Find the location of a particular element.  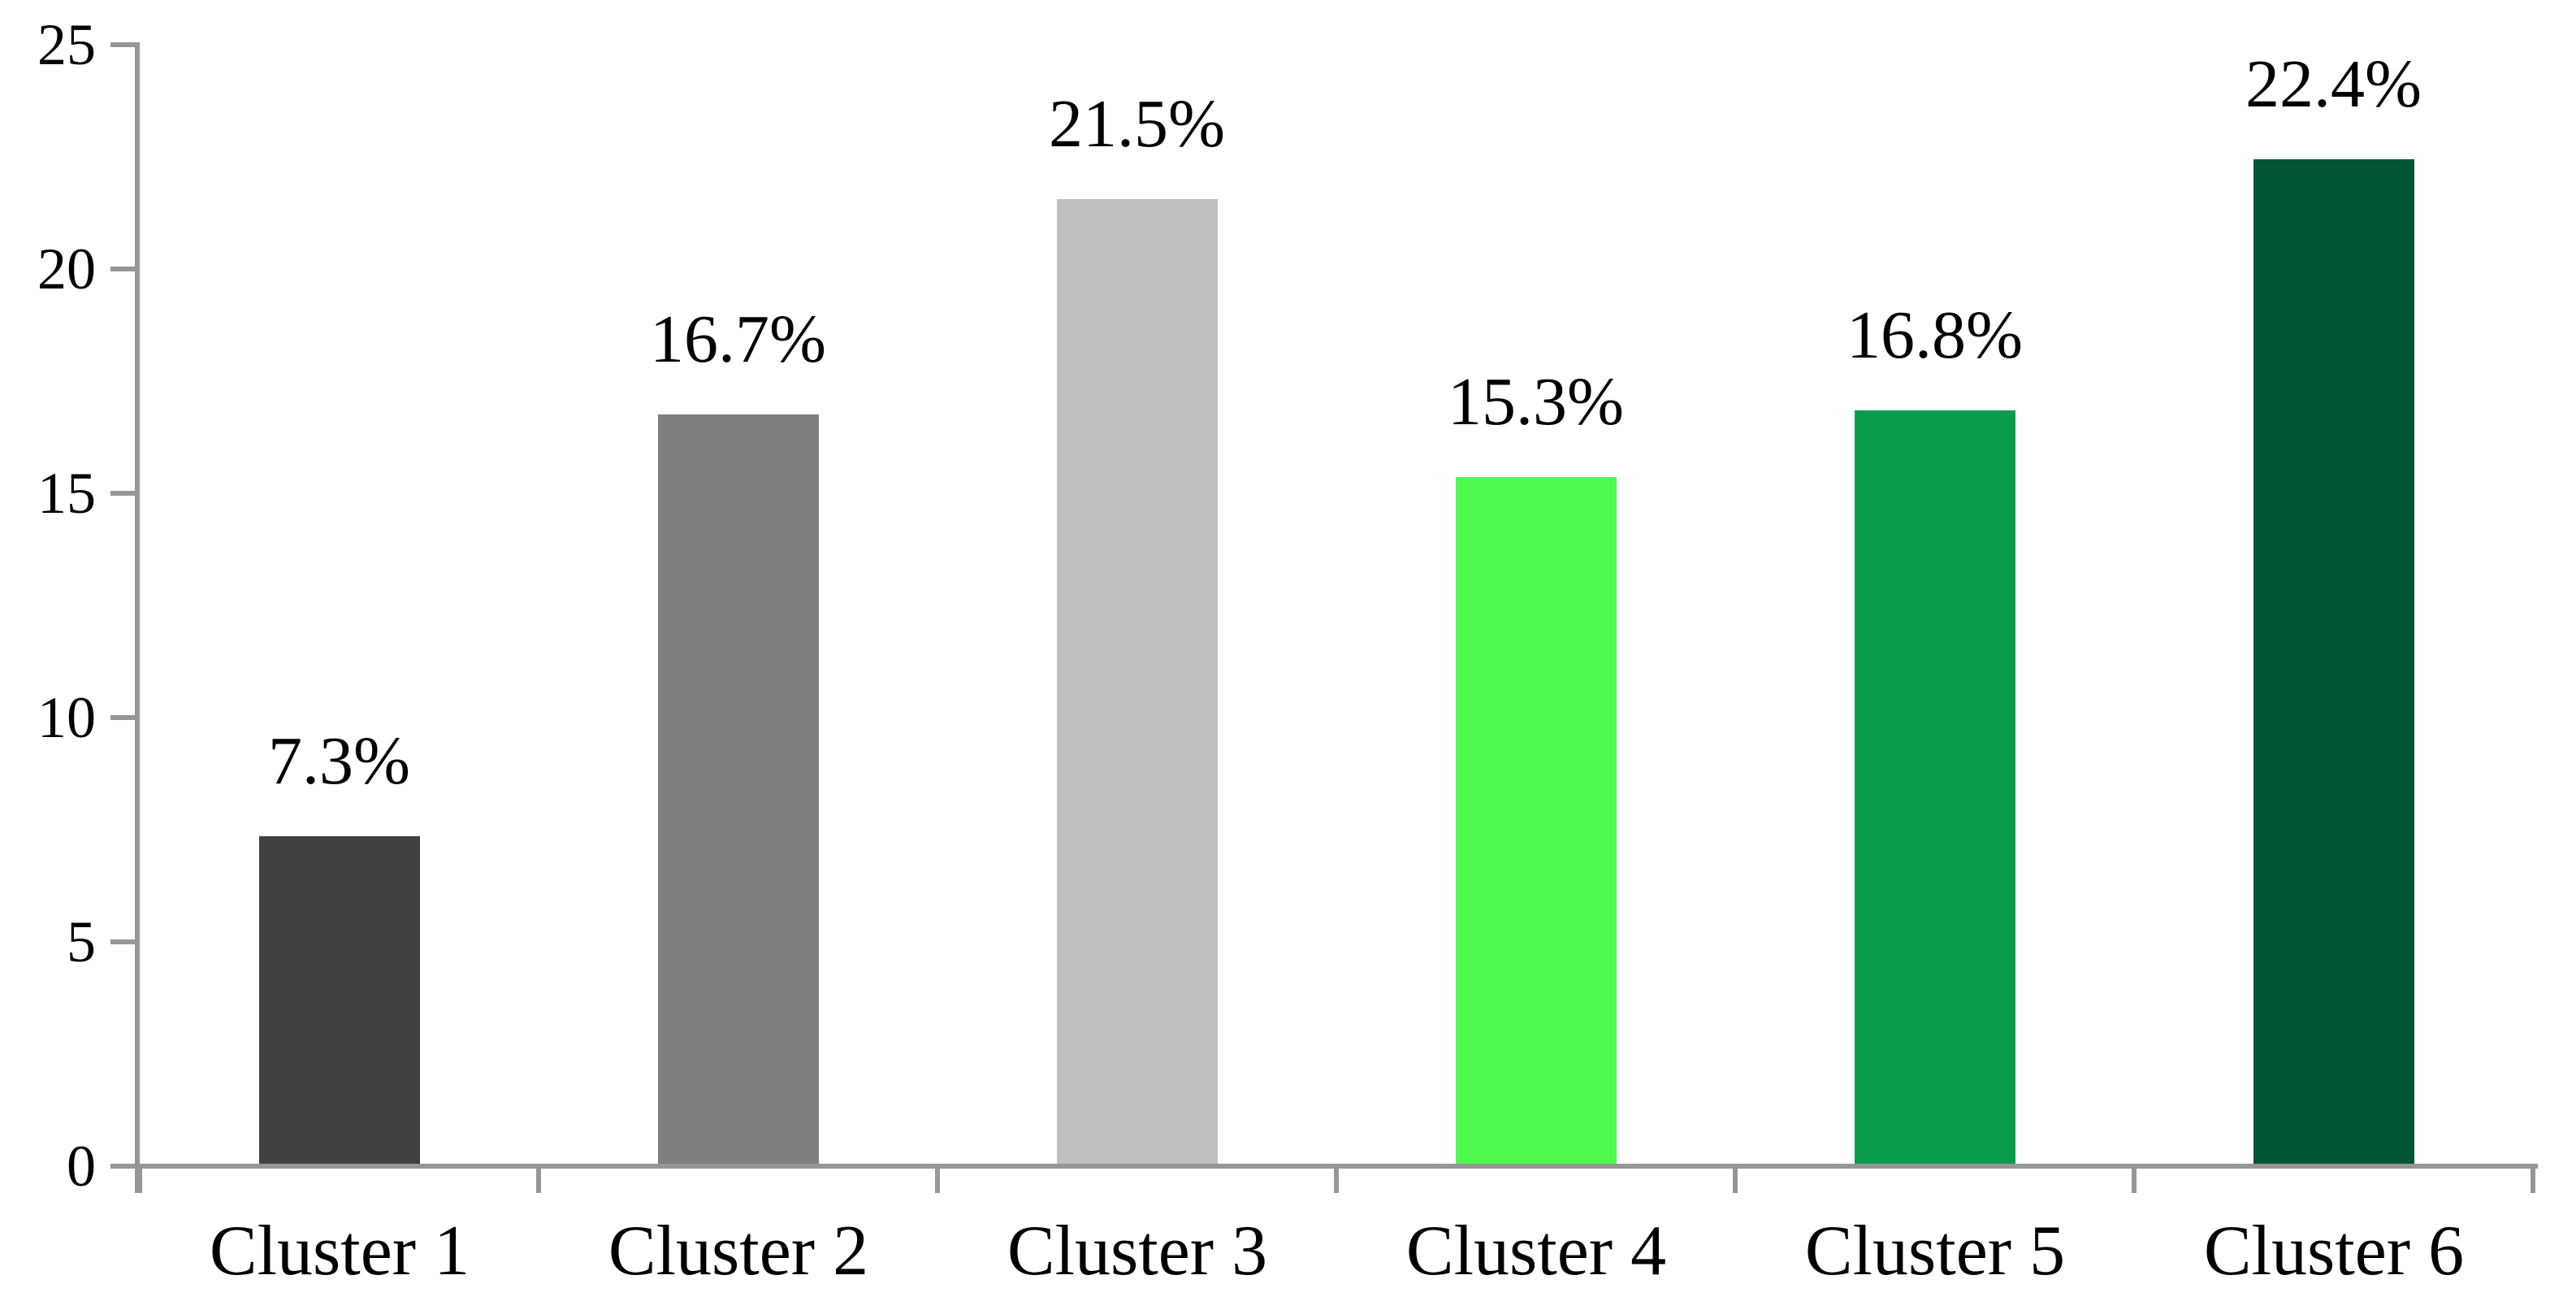

y-axis-tick-label: 5 is located at coordinates (81, 941).